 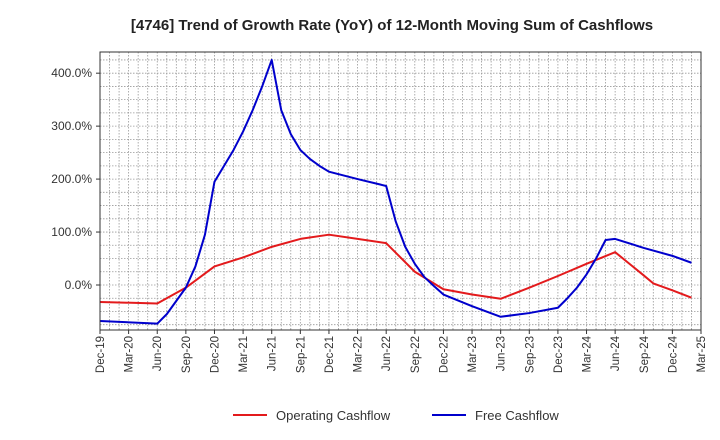 What do you see at coordinates (273, 353) in the screenshot?
I see `x-tick-label: Jun-21` at bounding box center [273, 353].